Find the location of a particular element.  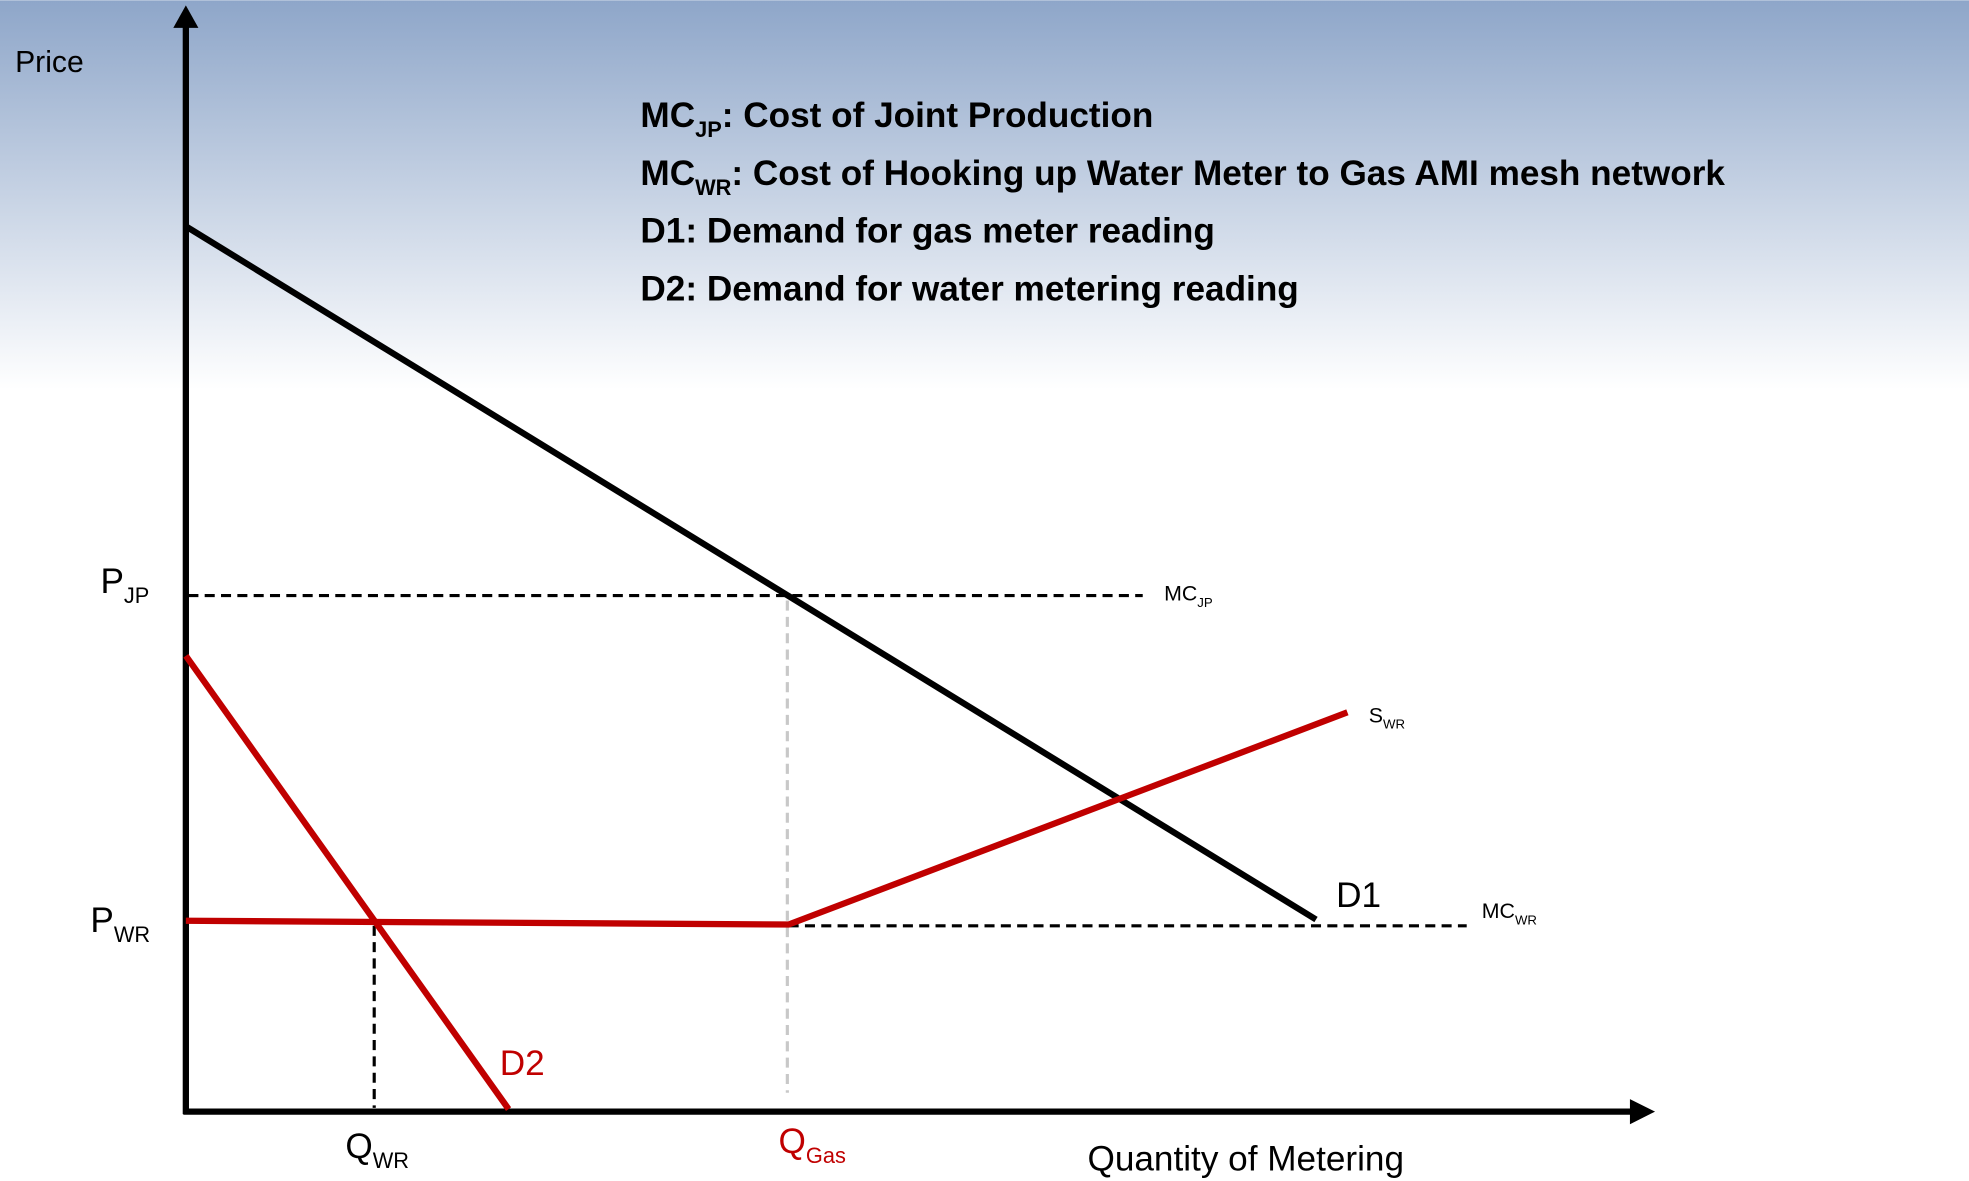

p-jp-label: PJP is located at coordinates (124, 585).